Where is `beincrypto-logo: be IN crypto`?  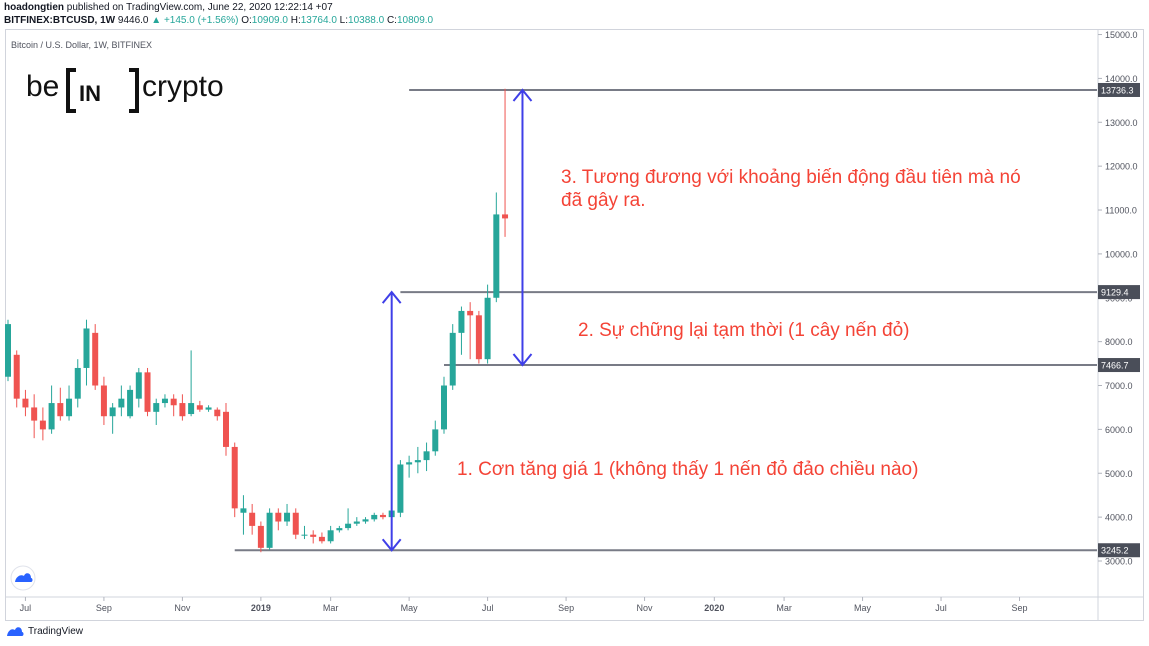 beincrypto-logo: be IN crypto is located at coordinates (125, 90).